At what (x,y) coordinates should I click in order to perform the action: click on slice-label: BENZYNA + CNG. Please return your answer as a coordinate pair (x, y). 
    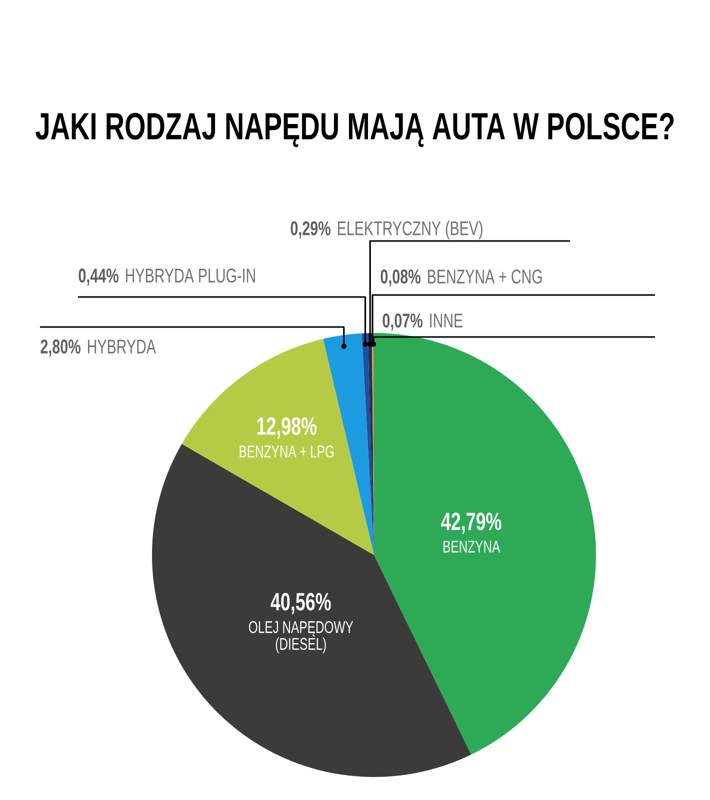
    Looking at the image, I should click on (485, 277).